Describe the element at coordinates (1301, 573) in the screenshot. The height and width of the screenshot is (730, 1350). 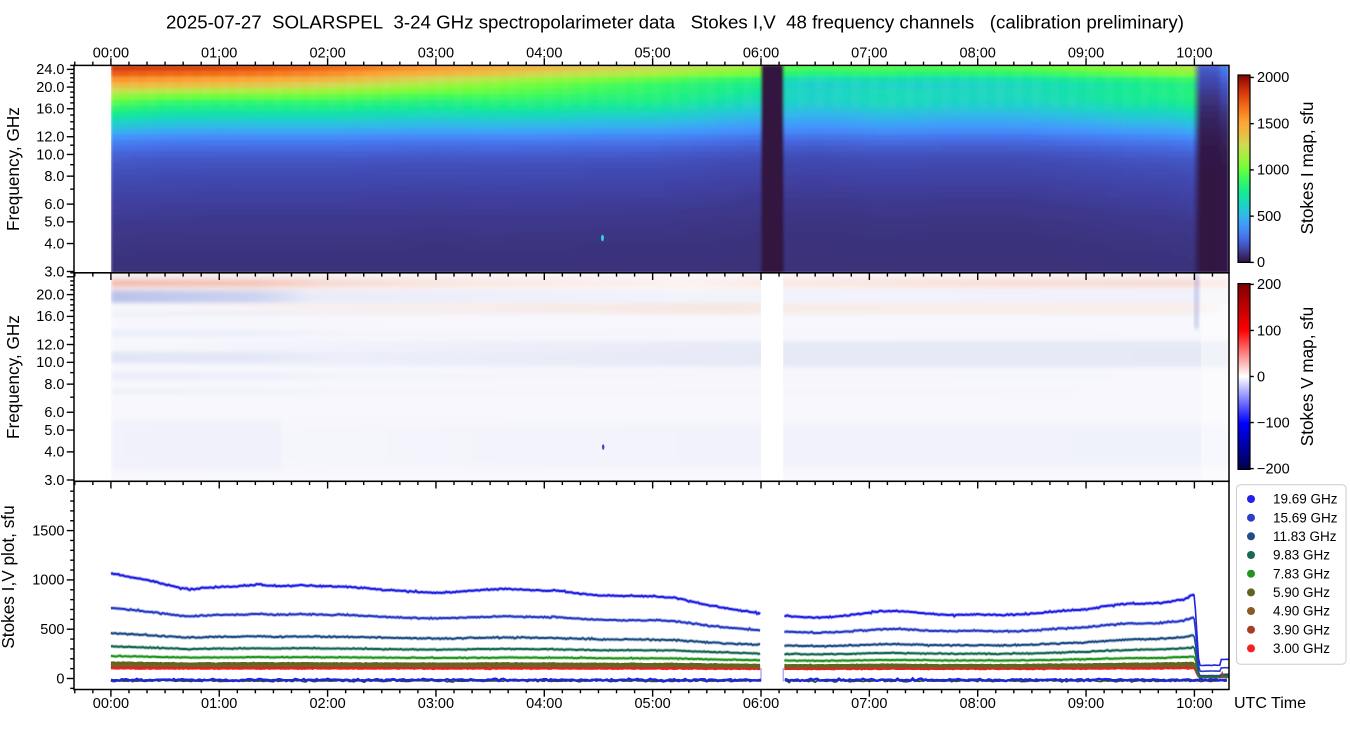
I see `svg-text: 7.83 GHz` at that location.